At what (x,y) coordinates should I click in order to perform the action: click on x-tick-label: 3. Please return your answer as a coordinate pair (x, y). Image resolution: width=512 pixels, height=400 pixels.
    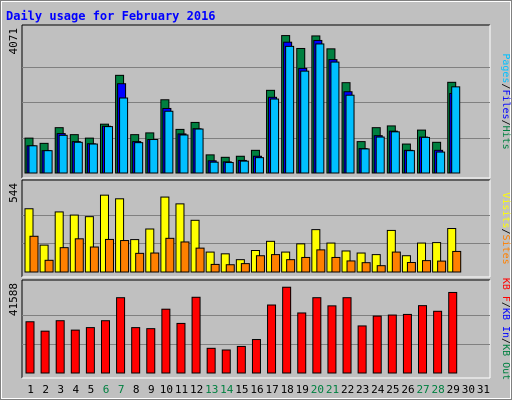
    Looking at the image, I should click on (60, 389).